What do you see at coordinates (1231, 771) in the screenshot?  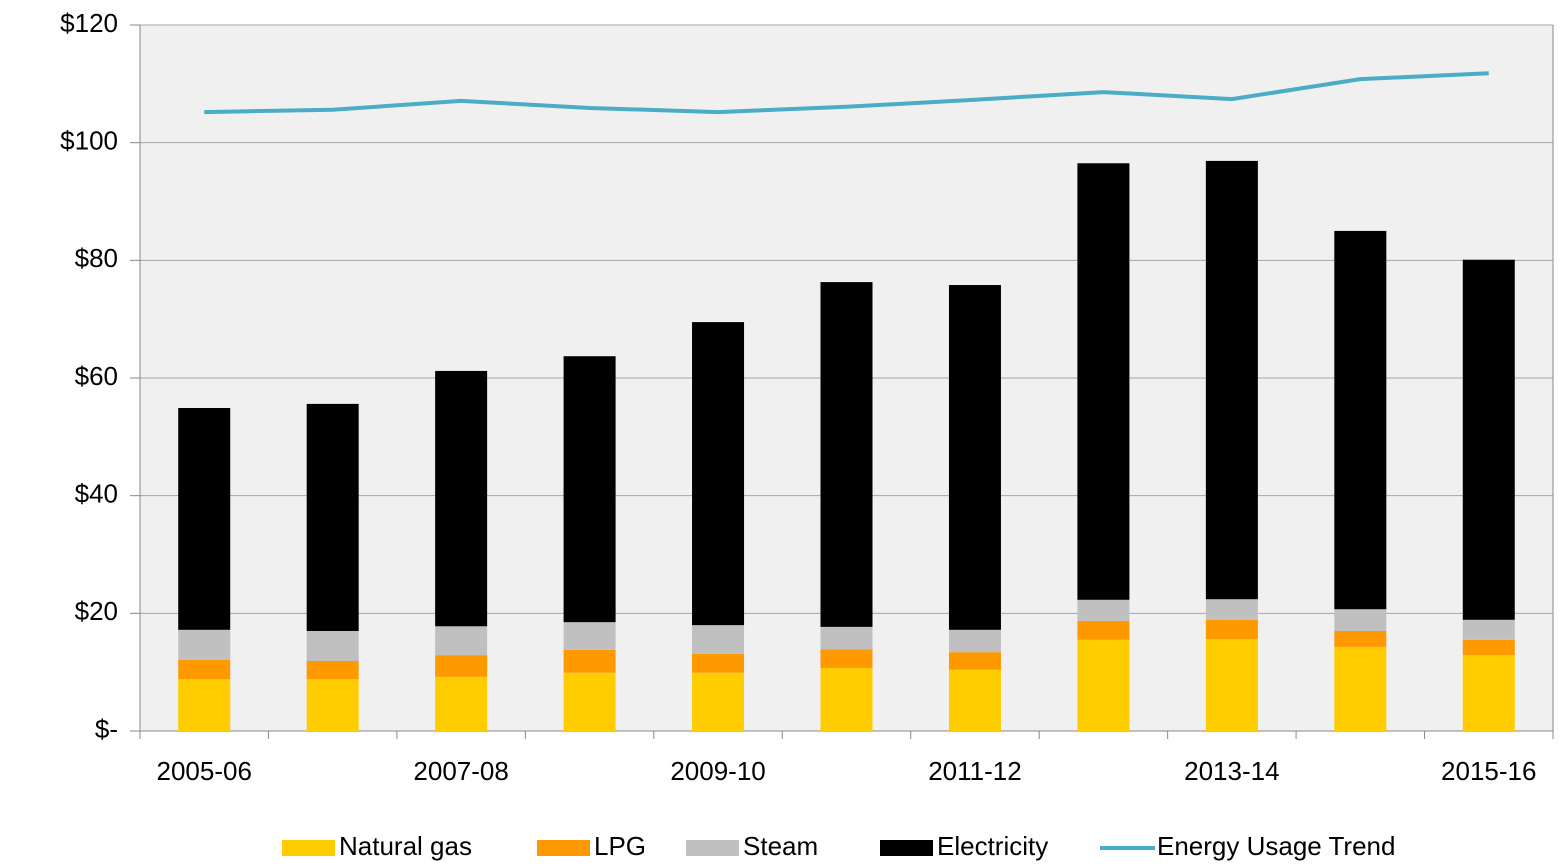 I see `x-tick-label: 2013-14` at bounding box center [1231, 771].